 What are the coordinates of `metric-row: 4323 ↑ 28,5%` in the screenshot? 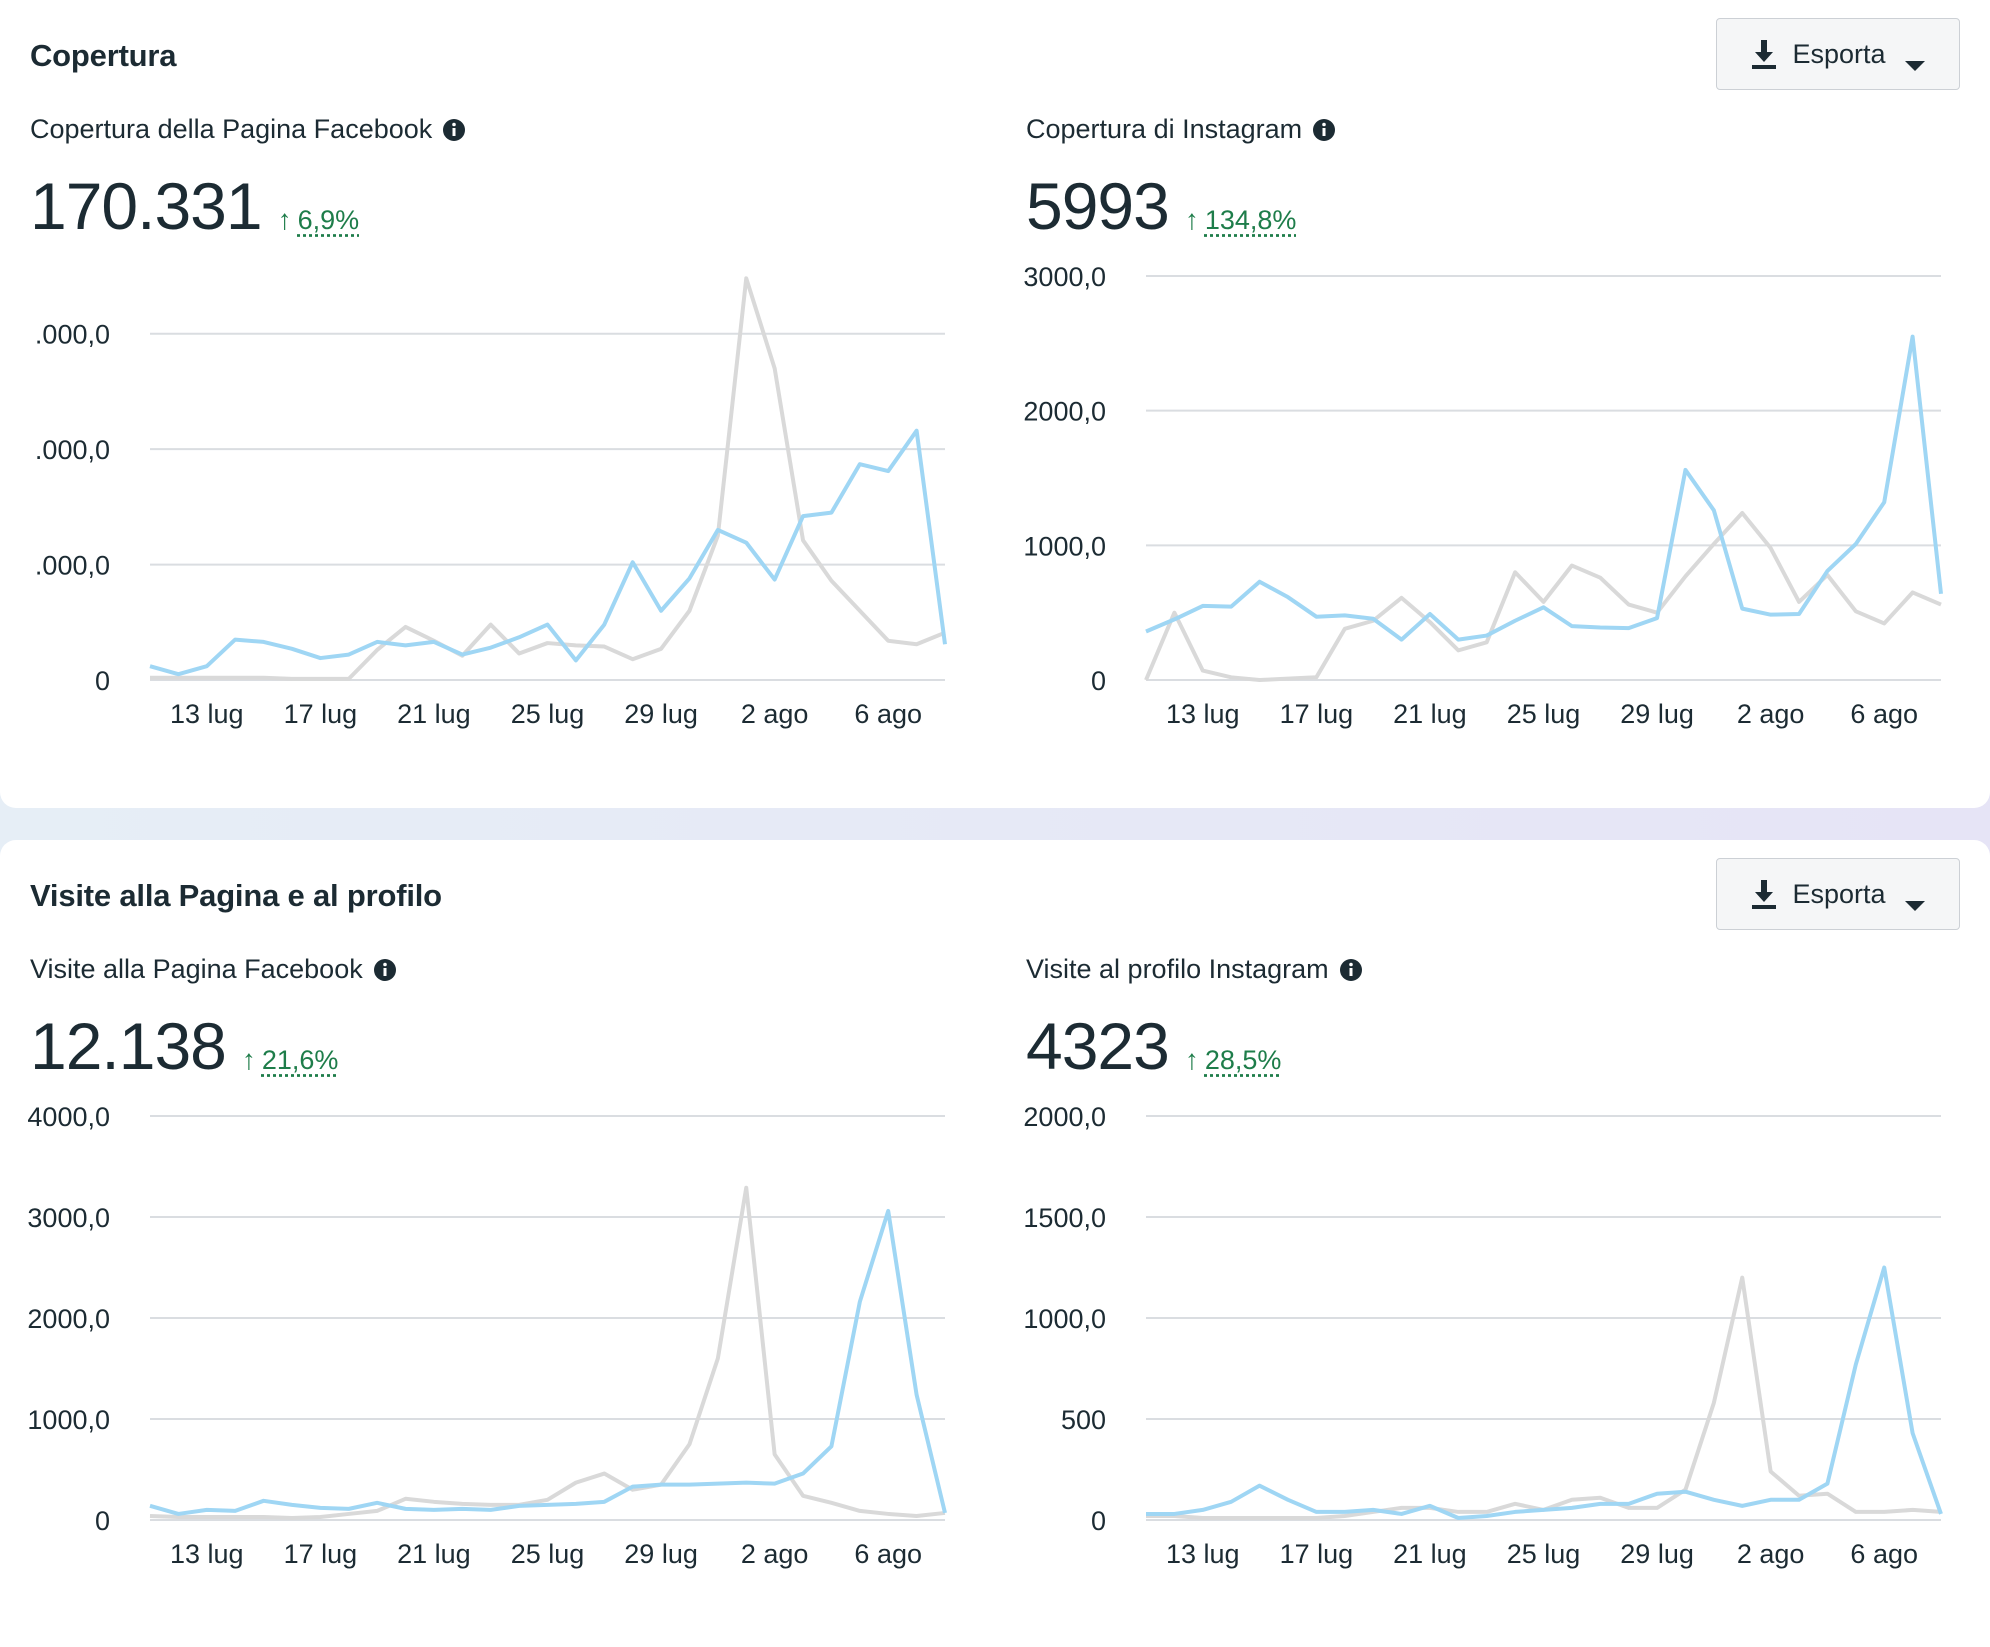 It's located at (1153, 1046).